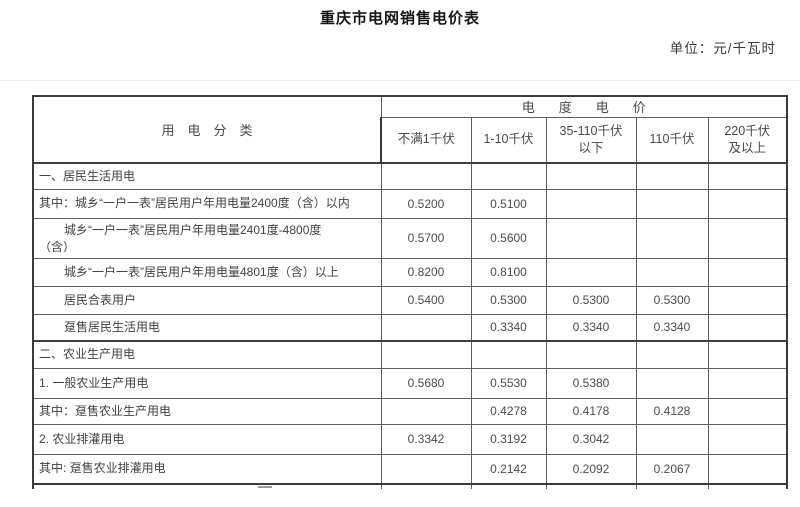  What do you see at coordinates (591, 147) in the screenshot?
I see `column-header-line: 以下` at bounding box center [591, 147].